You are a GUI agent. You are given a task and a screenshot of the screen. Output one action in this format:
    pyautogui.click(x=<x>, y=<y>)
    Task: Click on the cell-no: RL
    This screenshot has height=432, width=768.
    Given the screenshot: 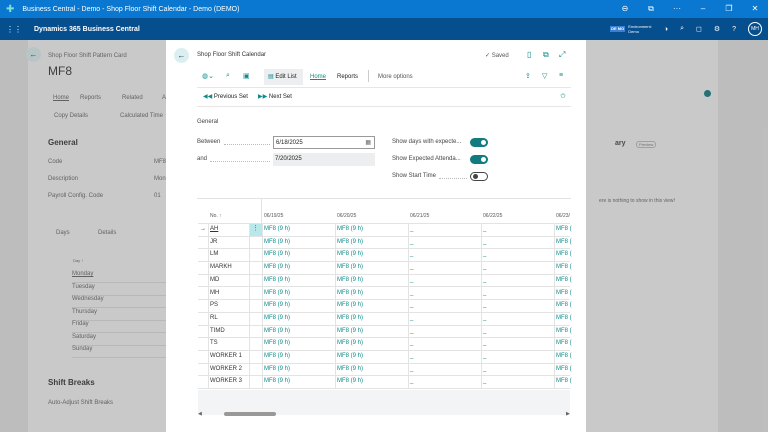 What is the action you would take?
    pyautogui.click(x=214, y=317)
    